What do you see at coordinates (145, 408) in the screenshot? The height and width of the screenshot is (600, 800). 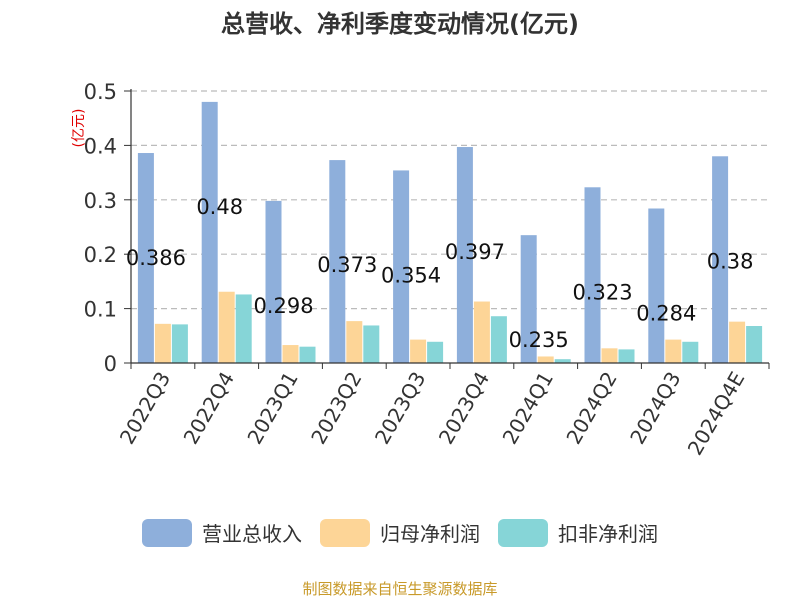 I see `x-tick-label: 2022Q3` at bounding box center [145, 408].